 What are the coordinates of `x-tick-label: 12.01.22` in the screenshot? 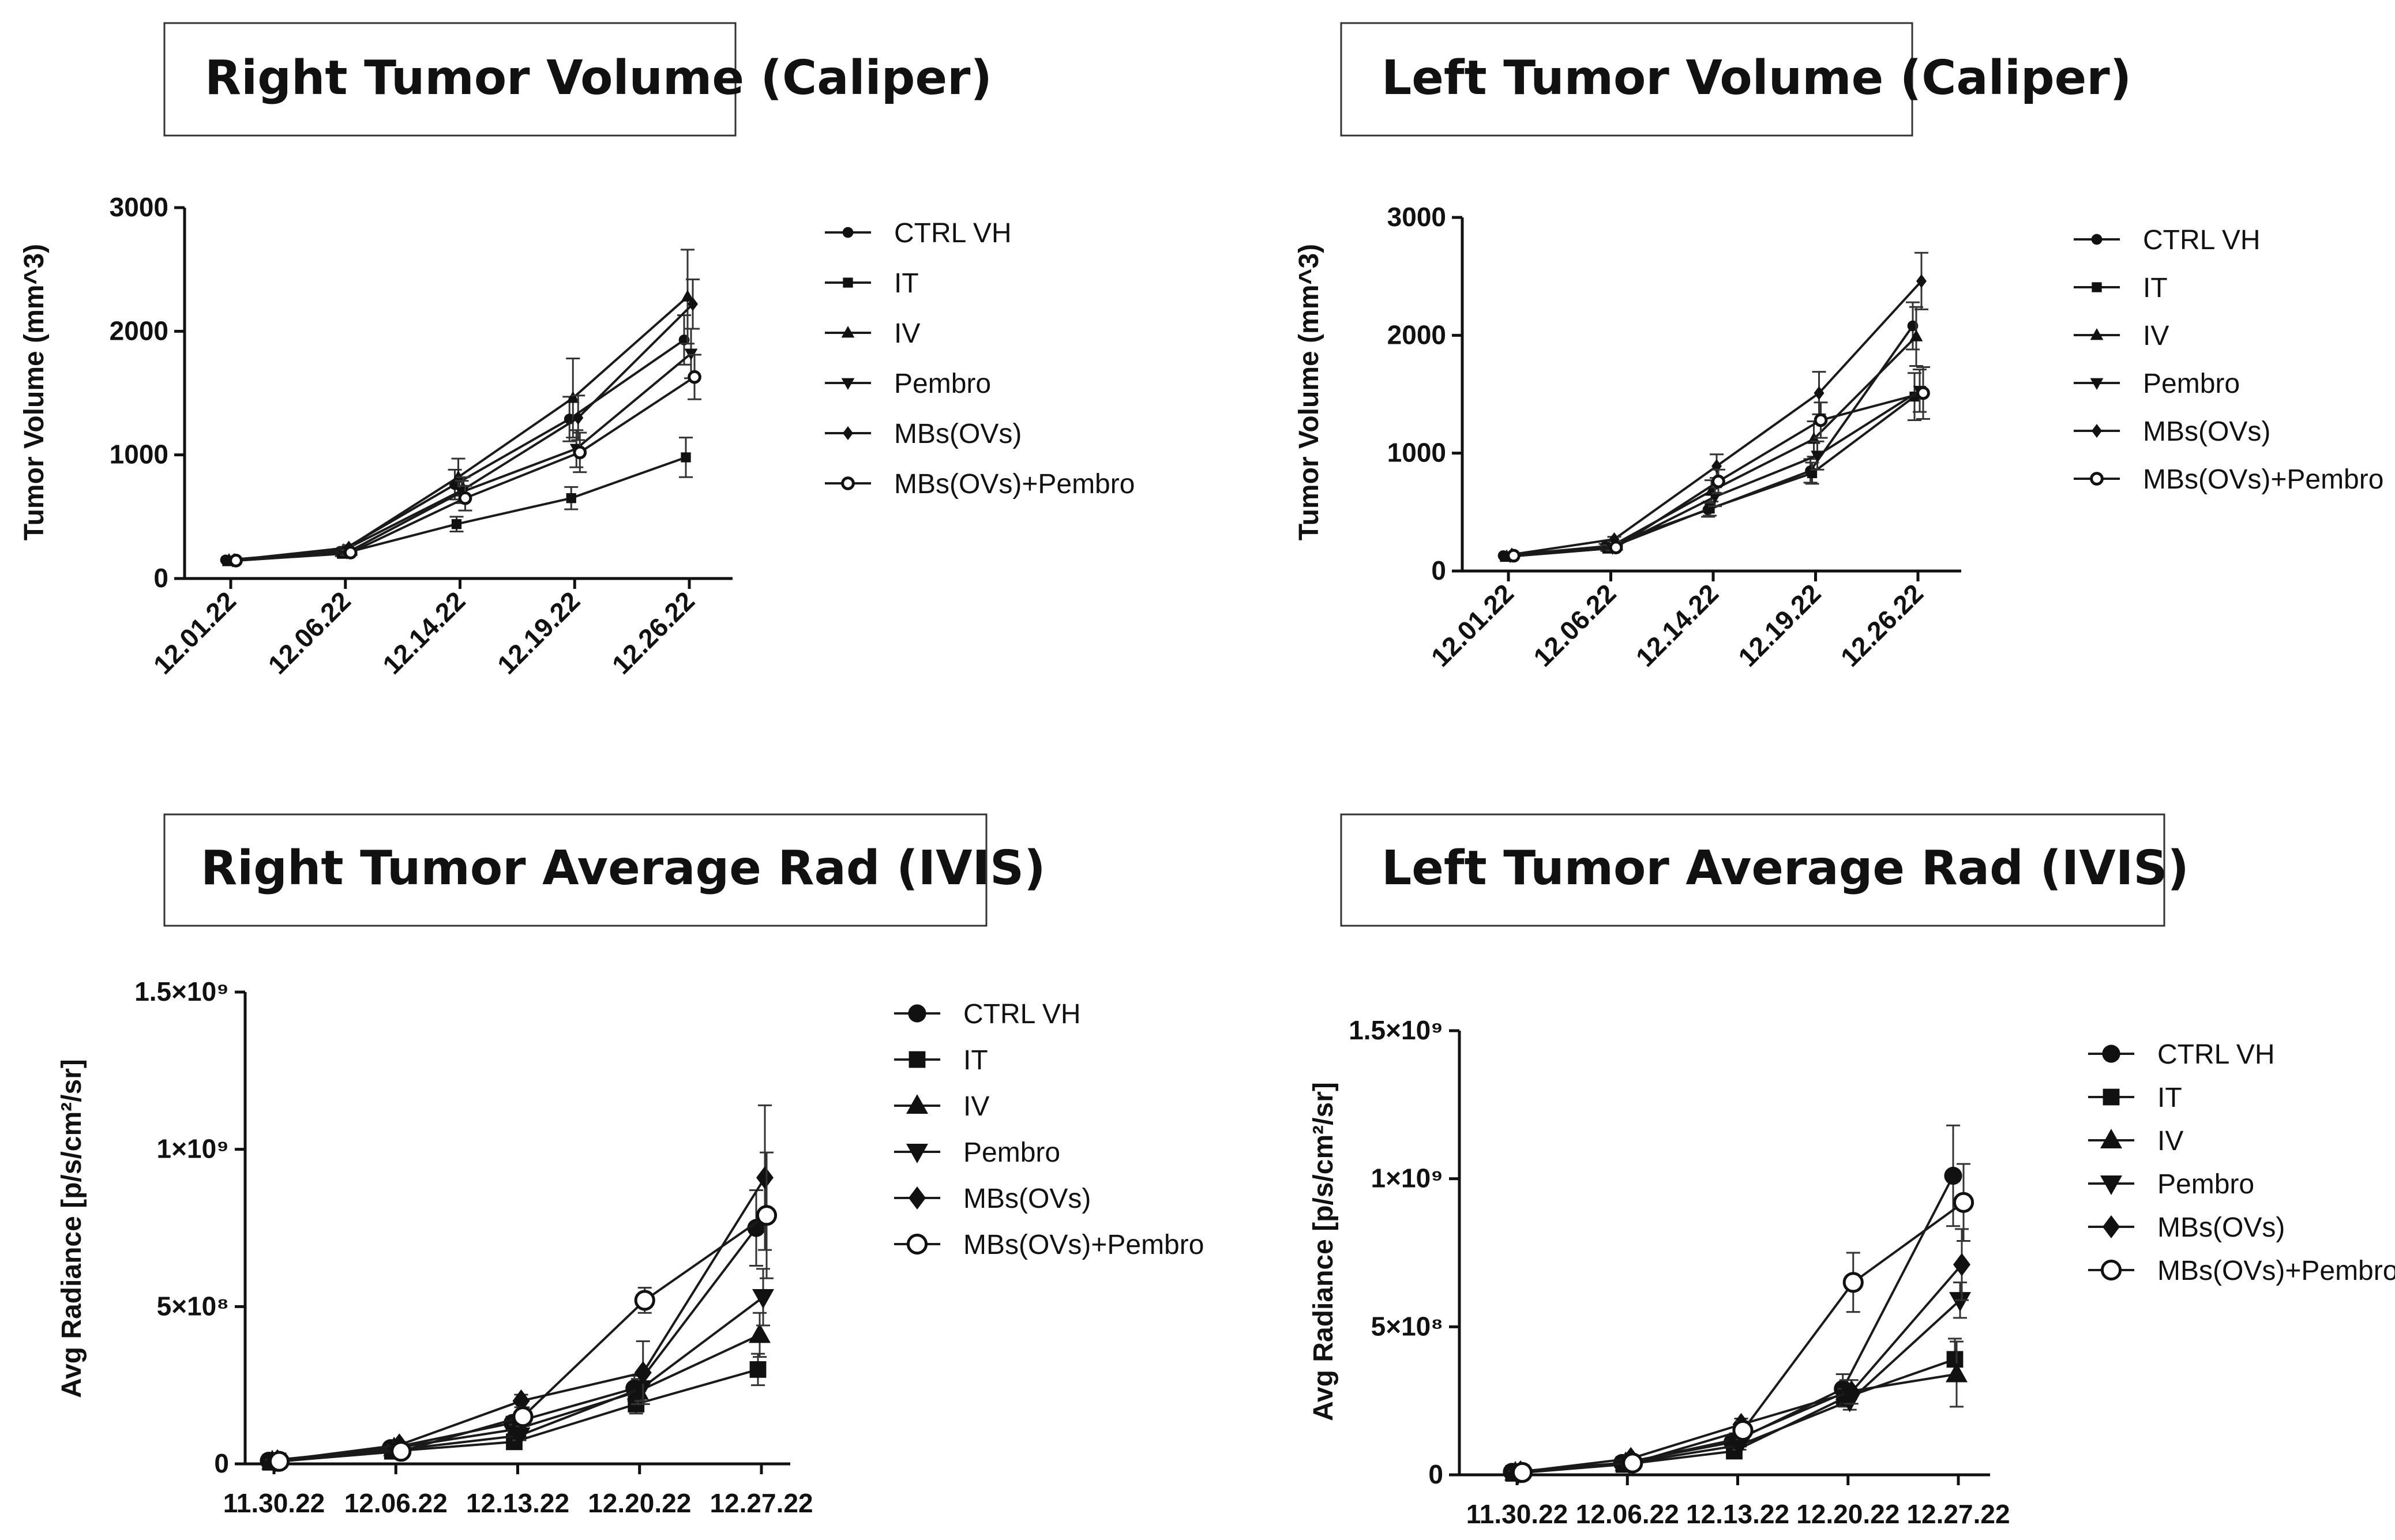 It's located at (195, 632).